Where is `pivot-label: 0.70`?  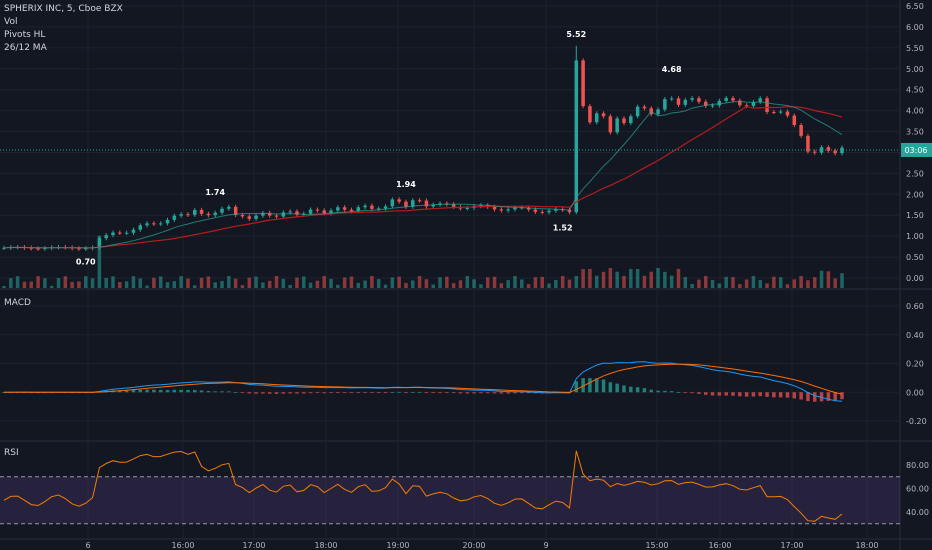 pivot-label: 0.70 is located at coordinates (86, 262).